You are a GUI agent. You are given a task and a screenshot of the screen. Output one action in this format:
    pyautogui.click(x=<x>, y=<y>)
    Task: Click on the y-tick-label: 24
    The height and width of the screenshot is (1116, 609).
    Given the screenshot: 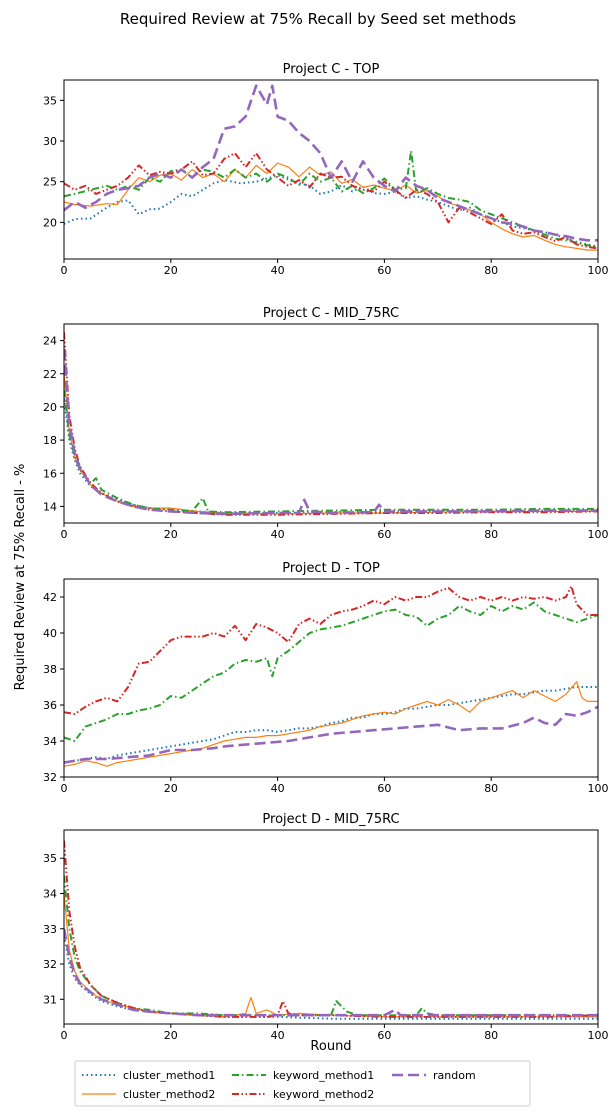 What is the action you would take?
    pyautogui.click(x=50, y=341)
    